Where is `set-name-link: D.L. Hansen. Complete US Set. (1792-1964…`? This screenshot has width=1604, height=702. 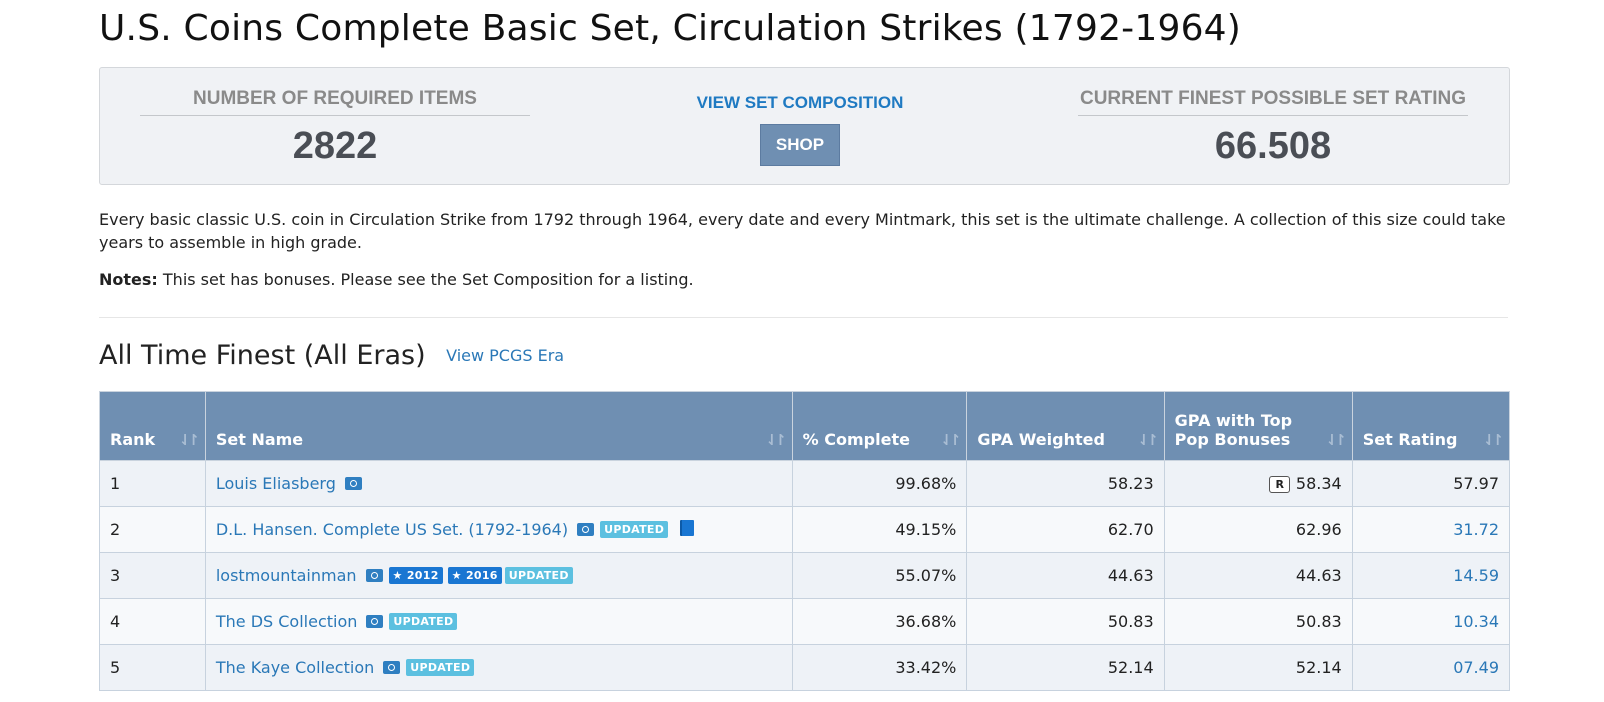
set-name-link: D.L. Hansen. Complete US Set. (1792-1964… is located at coordinates (392, 529).